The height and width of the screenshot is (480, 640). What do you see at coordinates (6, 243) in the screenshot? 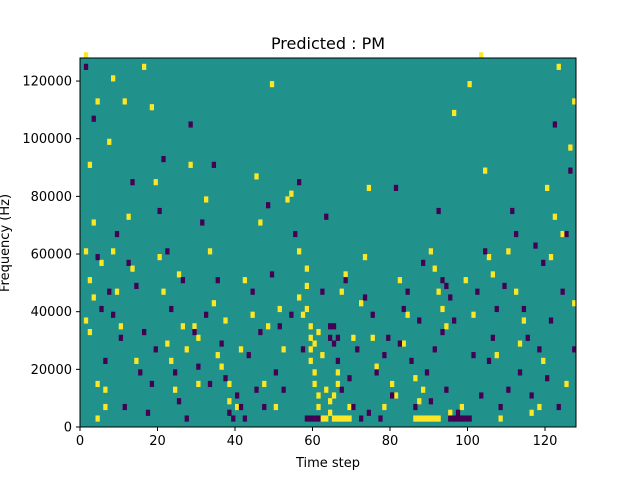
I see `y-axis-label: Frequency (Hz)` at bounding box center [6, 243].